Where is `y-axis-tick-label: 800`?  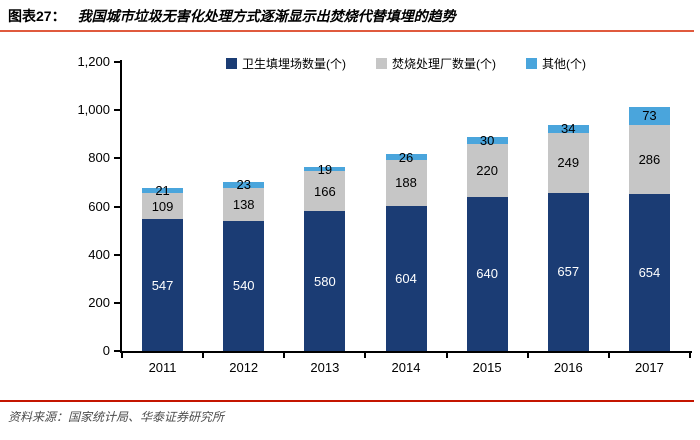 y-axis-tick-label: 800 is located at coordinates (99, 158).